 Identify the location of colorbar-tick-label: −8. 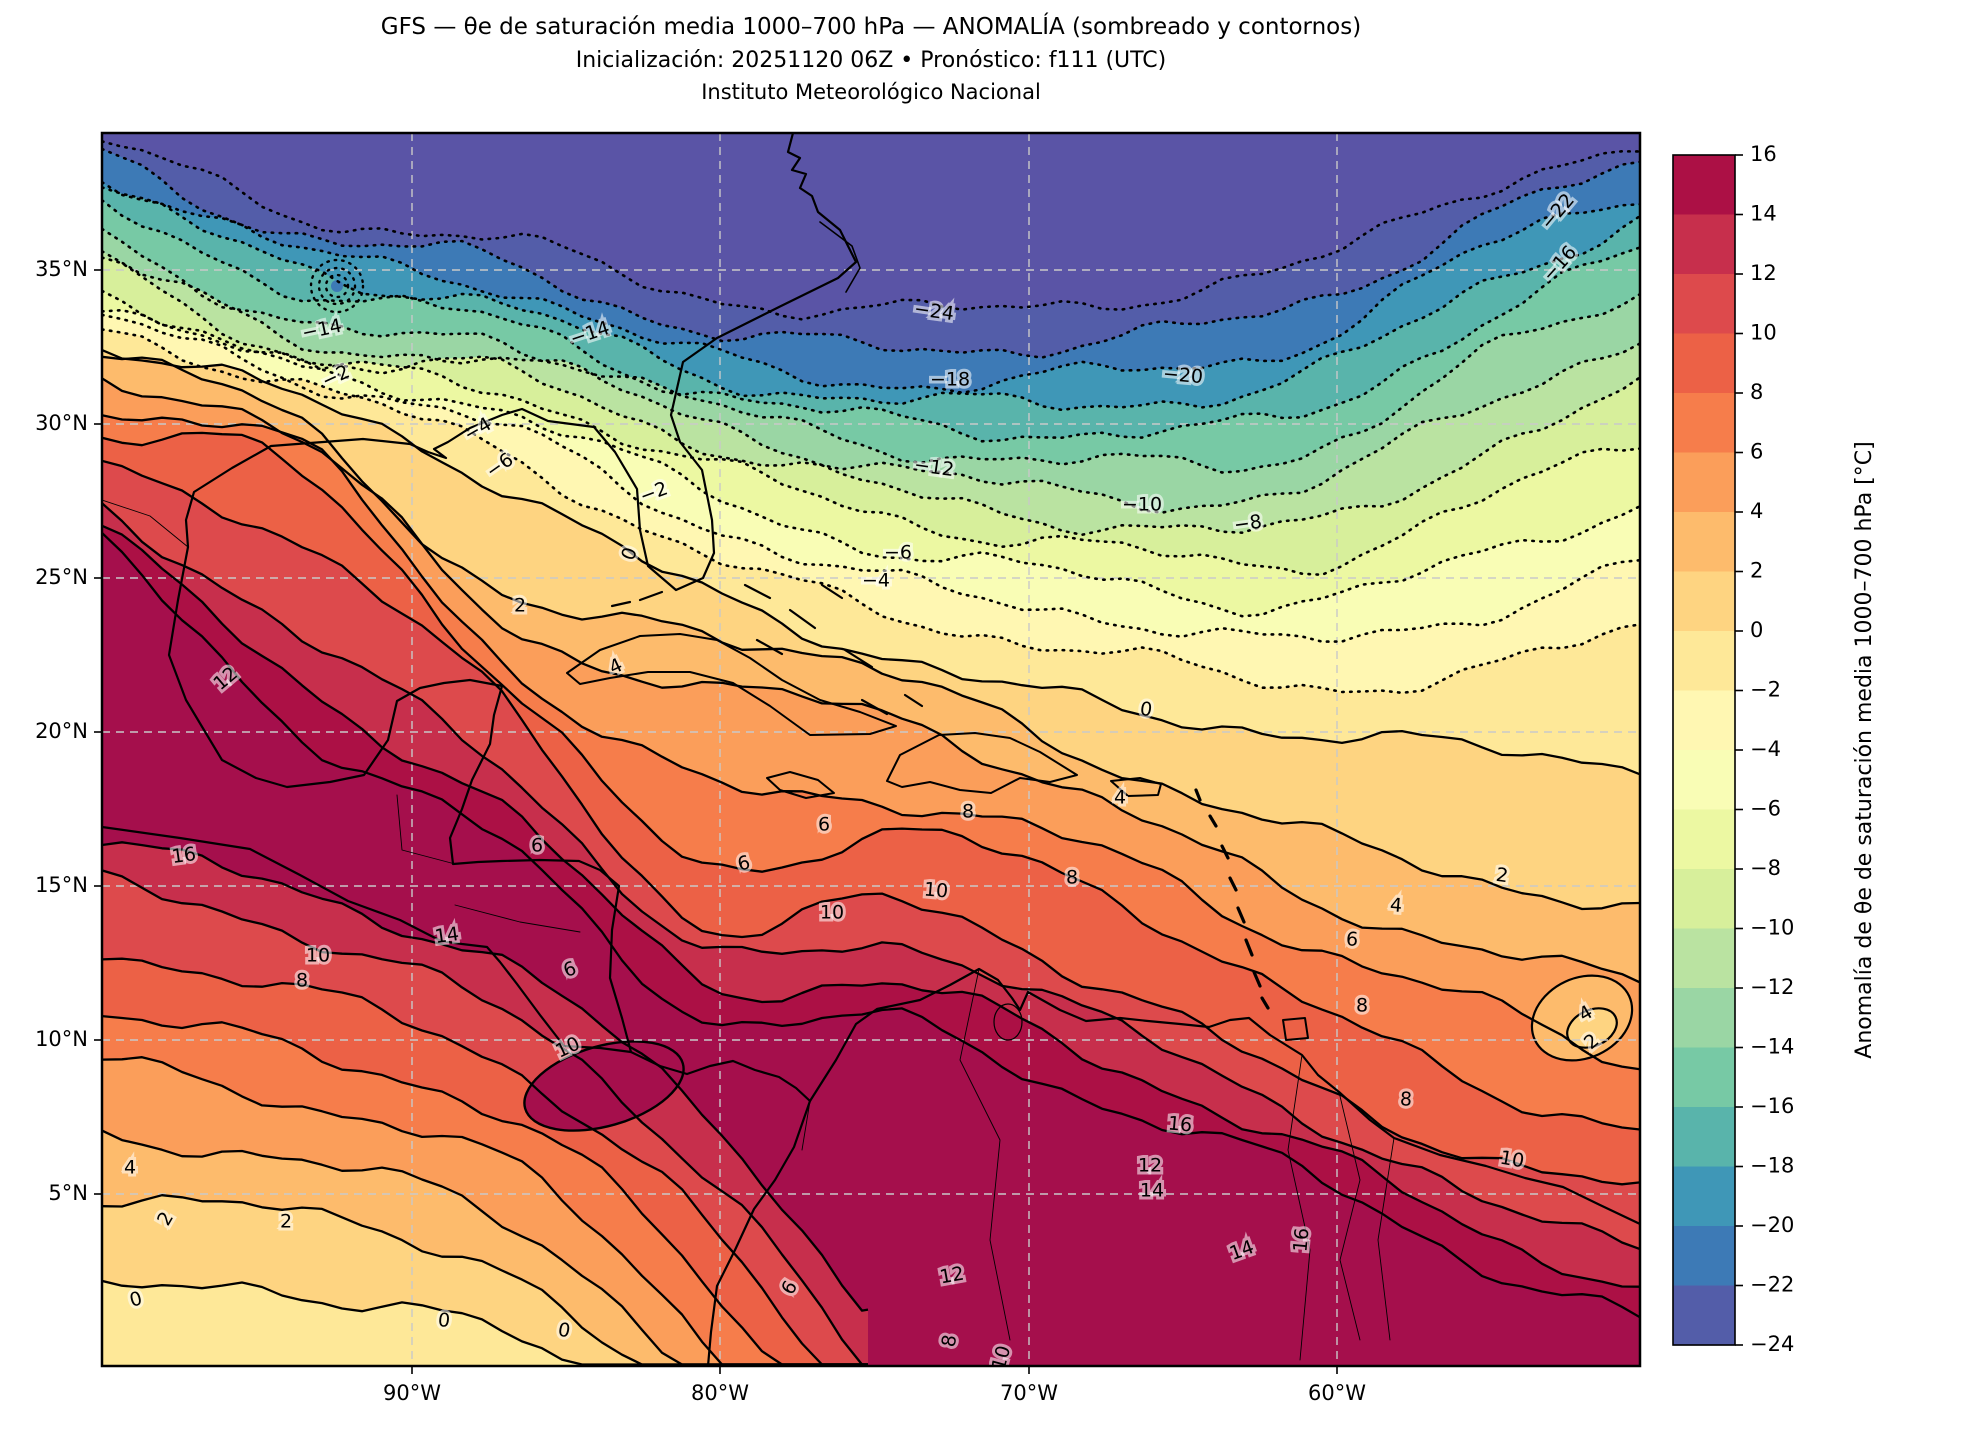
(1765, 868).